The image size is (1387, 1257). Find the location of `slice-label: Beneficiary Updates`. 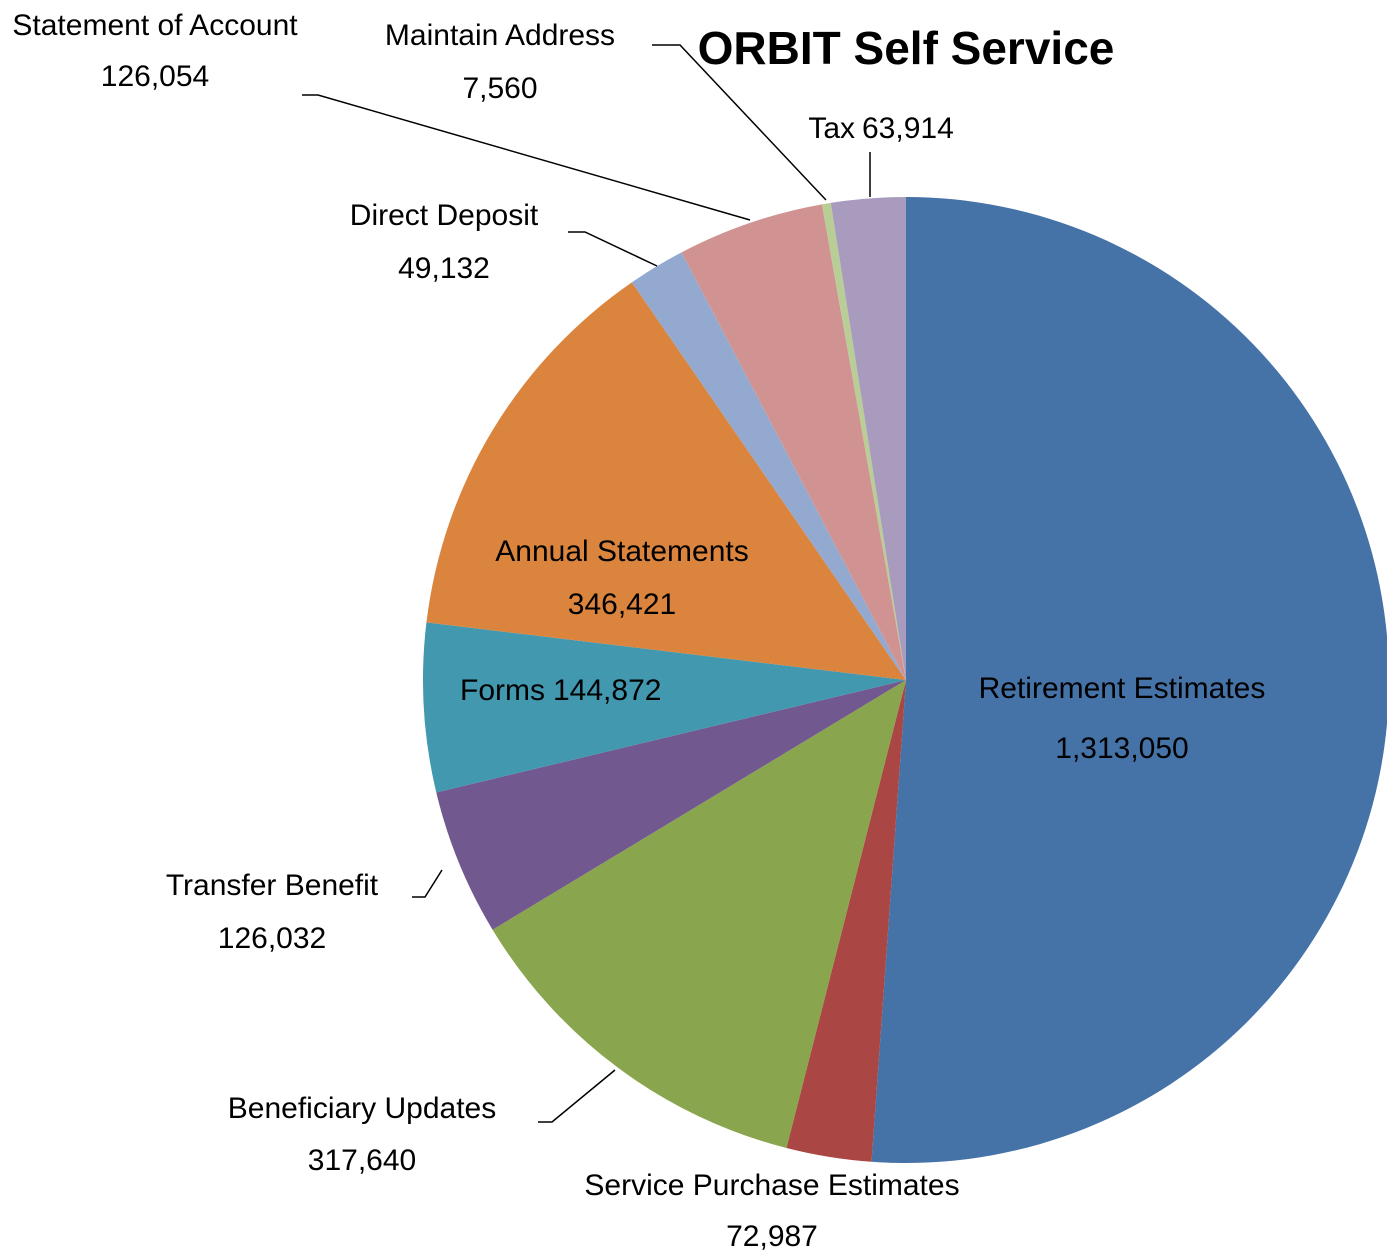

slice-label: Beneficiary Updates is located at coordinates (362, 1108).